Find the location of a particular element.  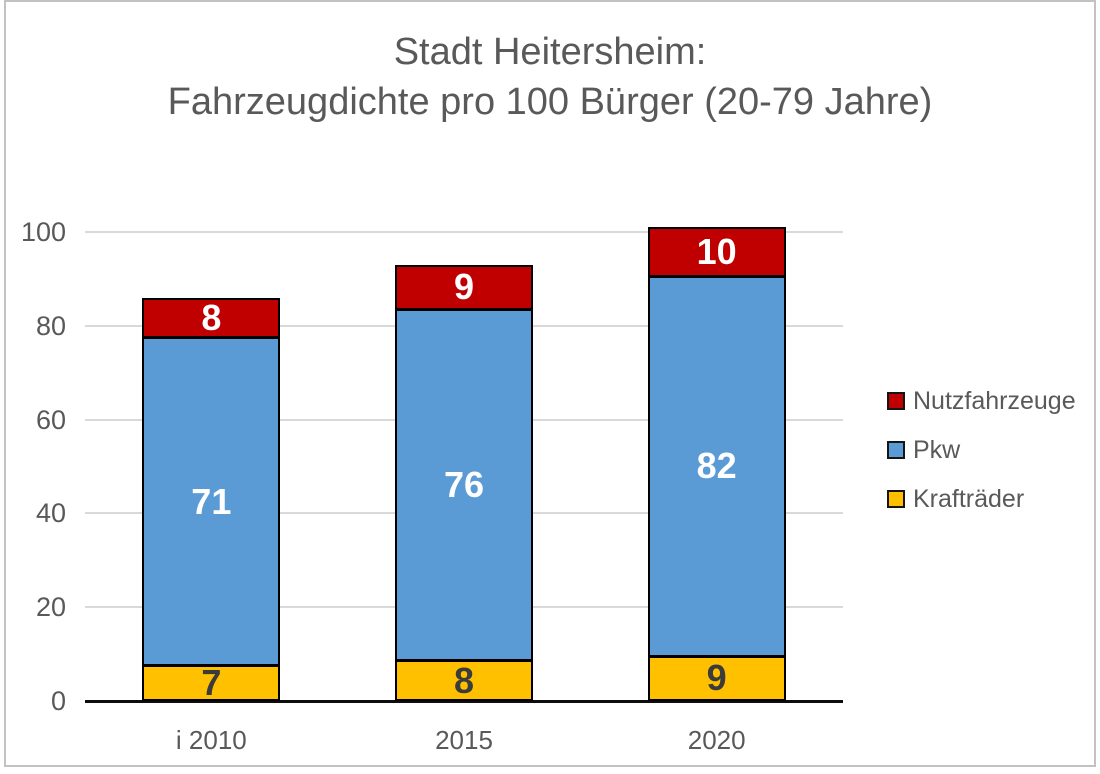

bar-segment: 82 is located at coordinates (716, 465).